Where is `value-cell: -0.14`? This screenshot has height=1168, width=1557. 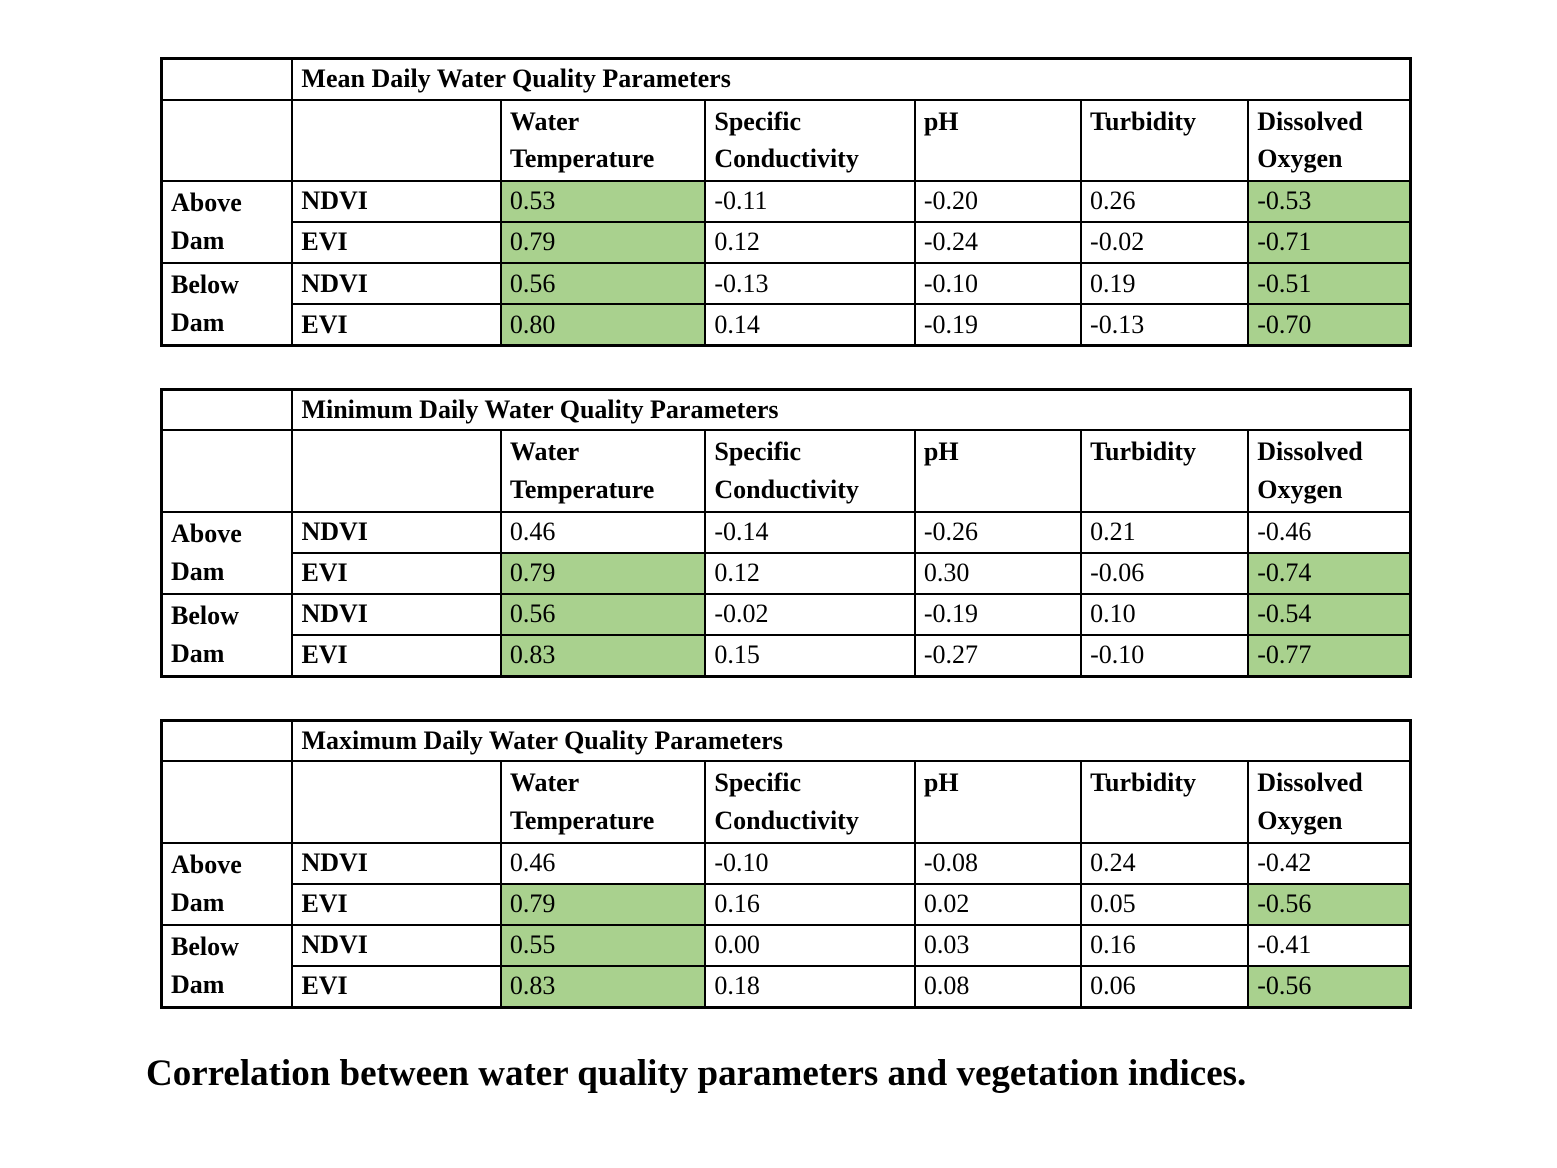 value-cell: -0.14 is located at coordinates (810, 532).